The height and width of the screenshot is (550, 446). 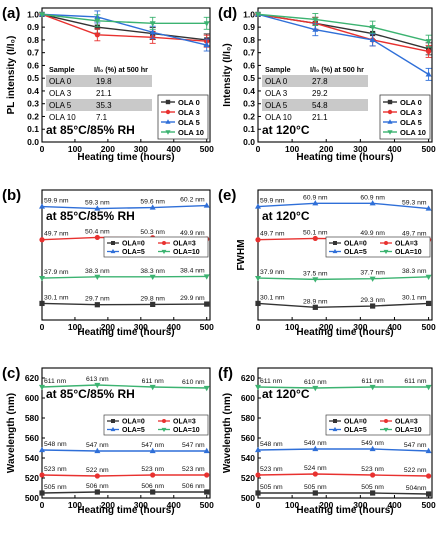 I want to click on data-label: 522 nm, so click(x=415, y=470).